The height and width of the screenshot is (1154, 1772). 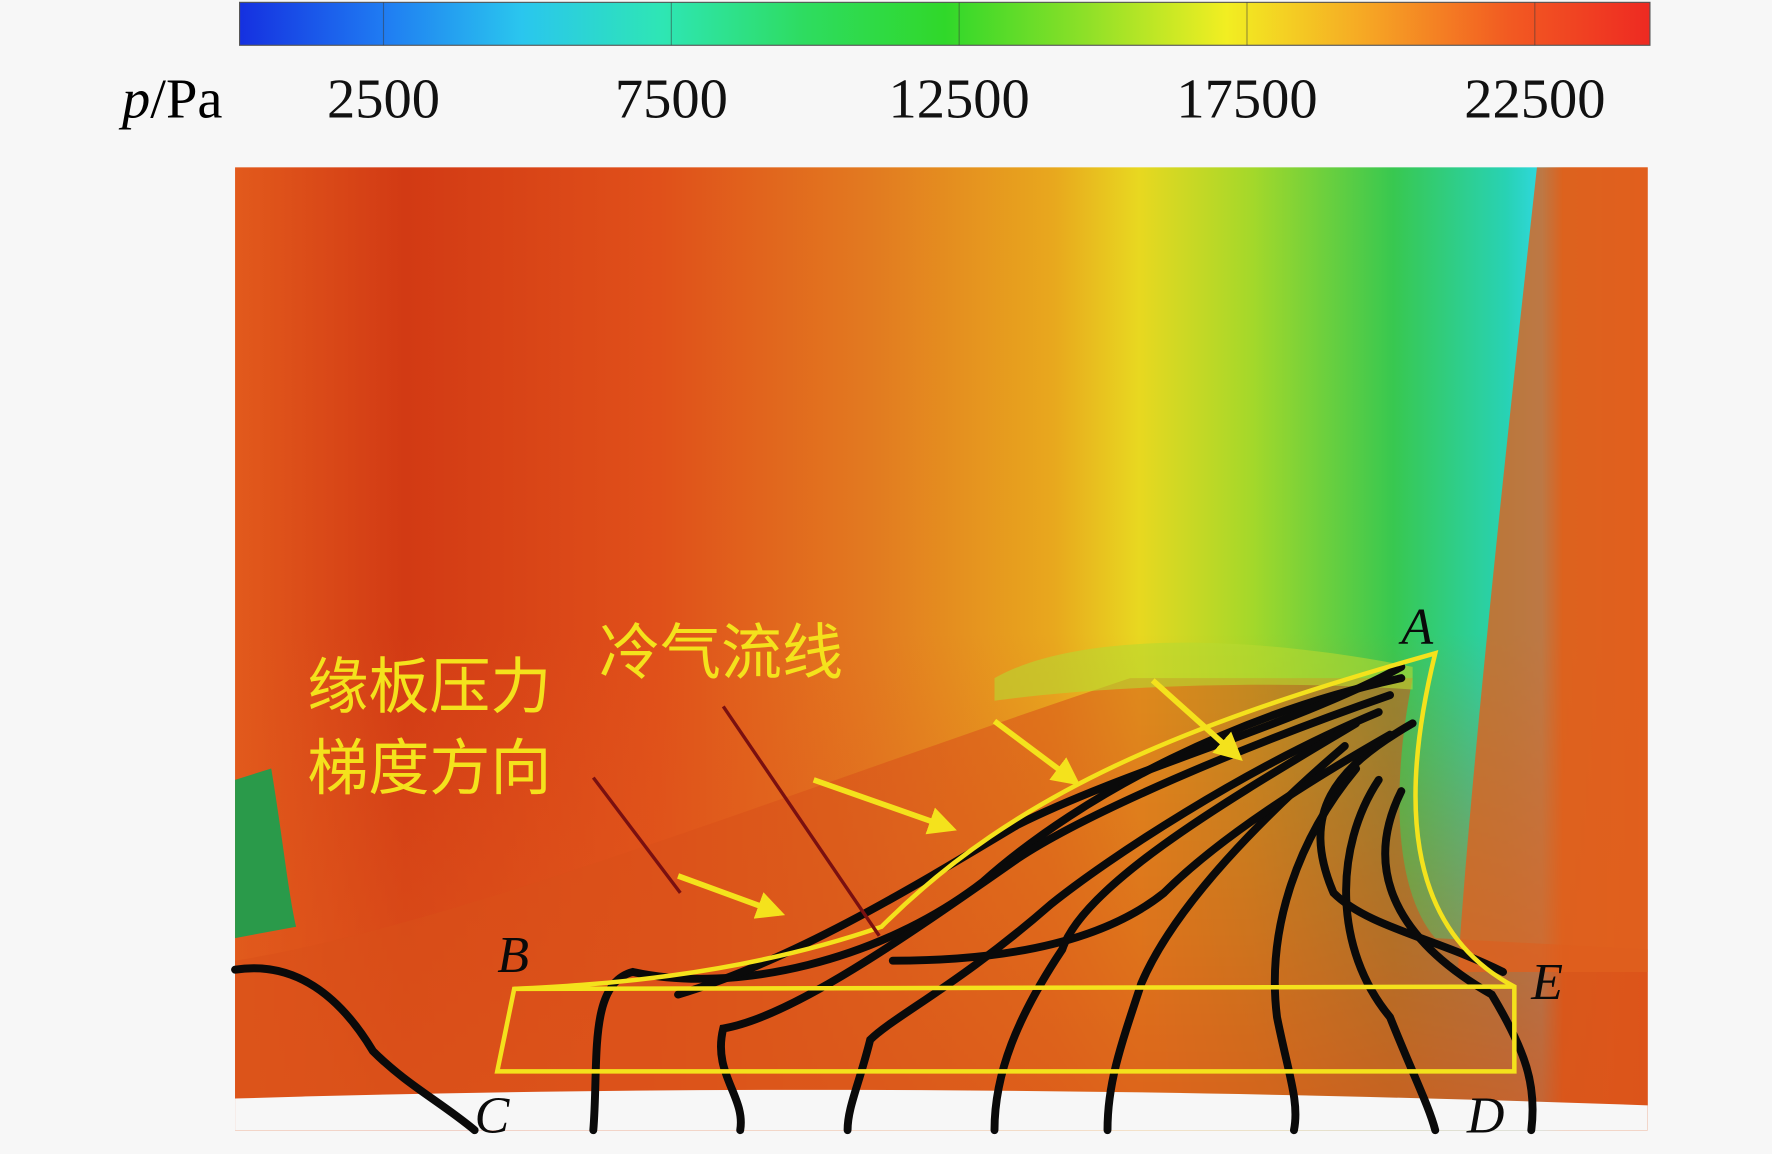 I want to click on point-label: A, so click(x=1415, y=627).